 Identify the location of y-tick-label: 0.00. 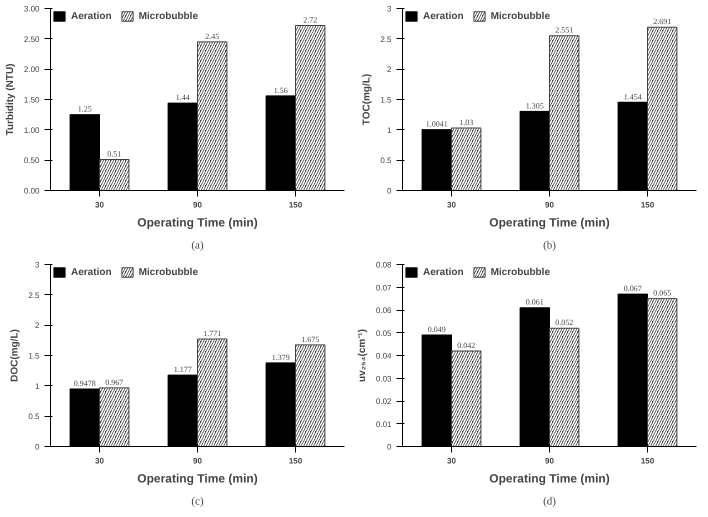
(32, 191).